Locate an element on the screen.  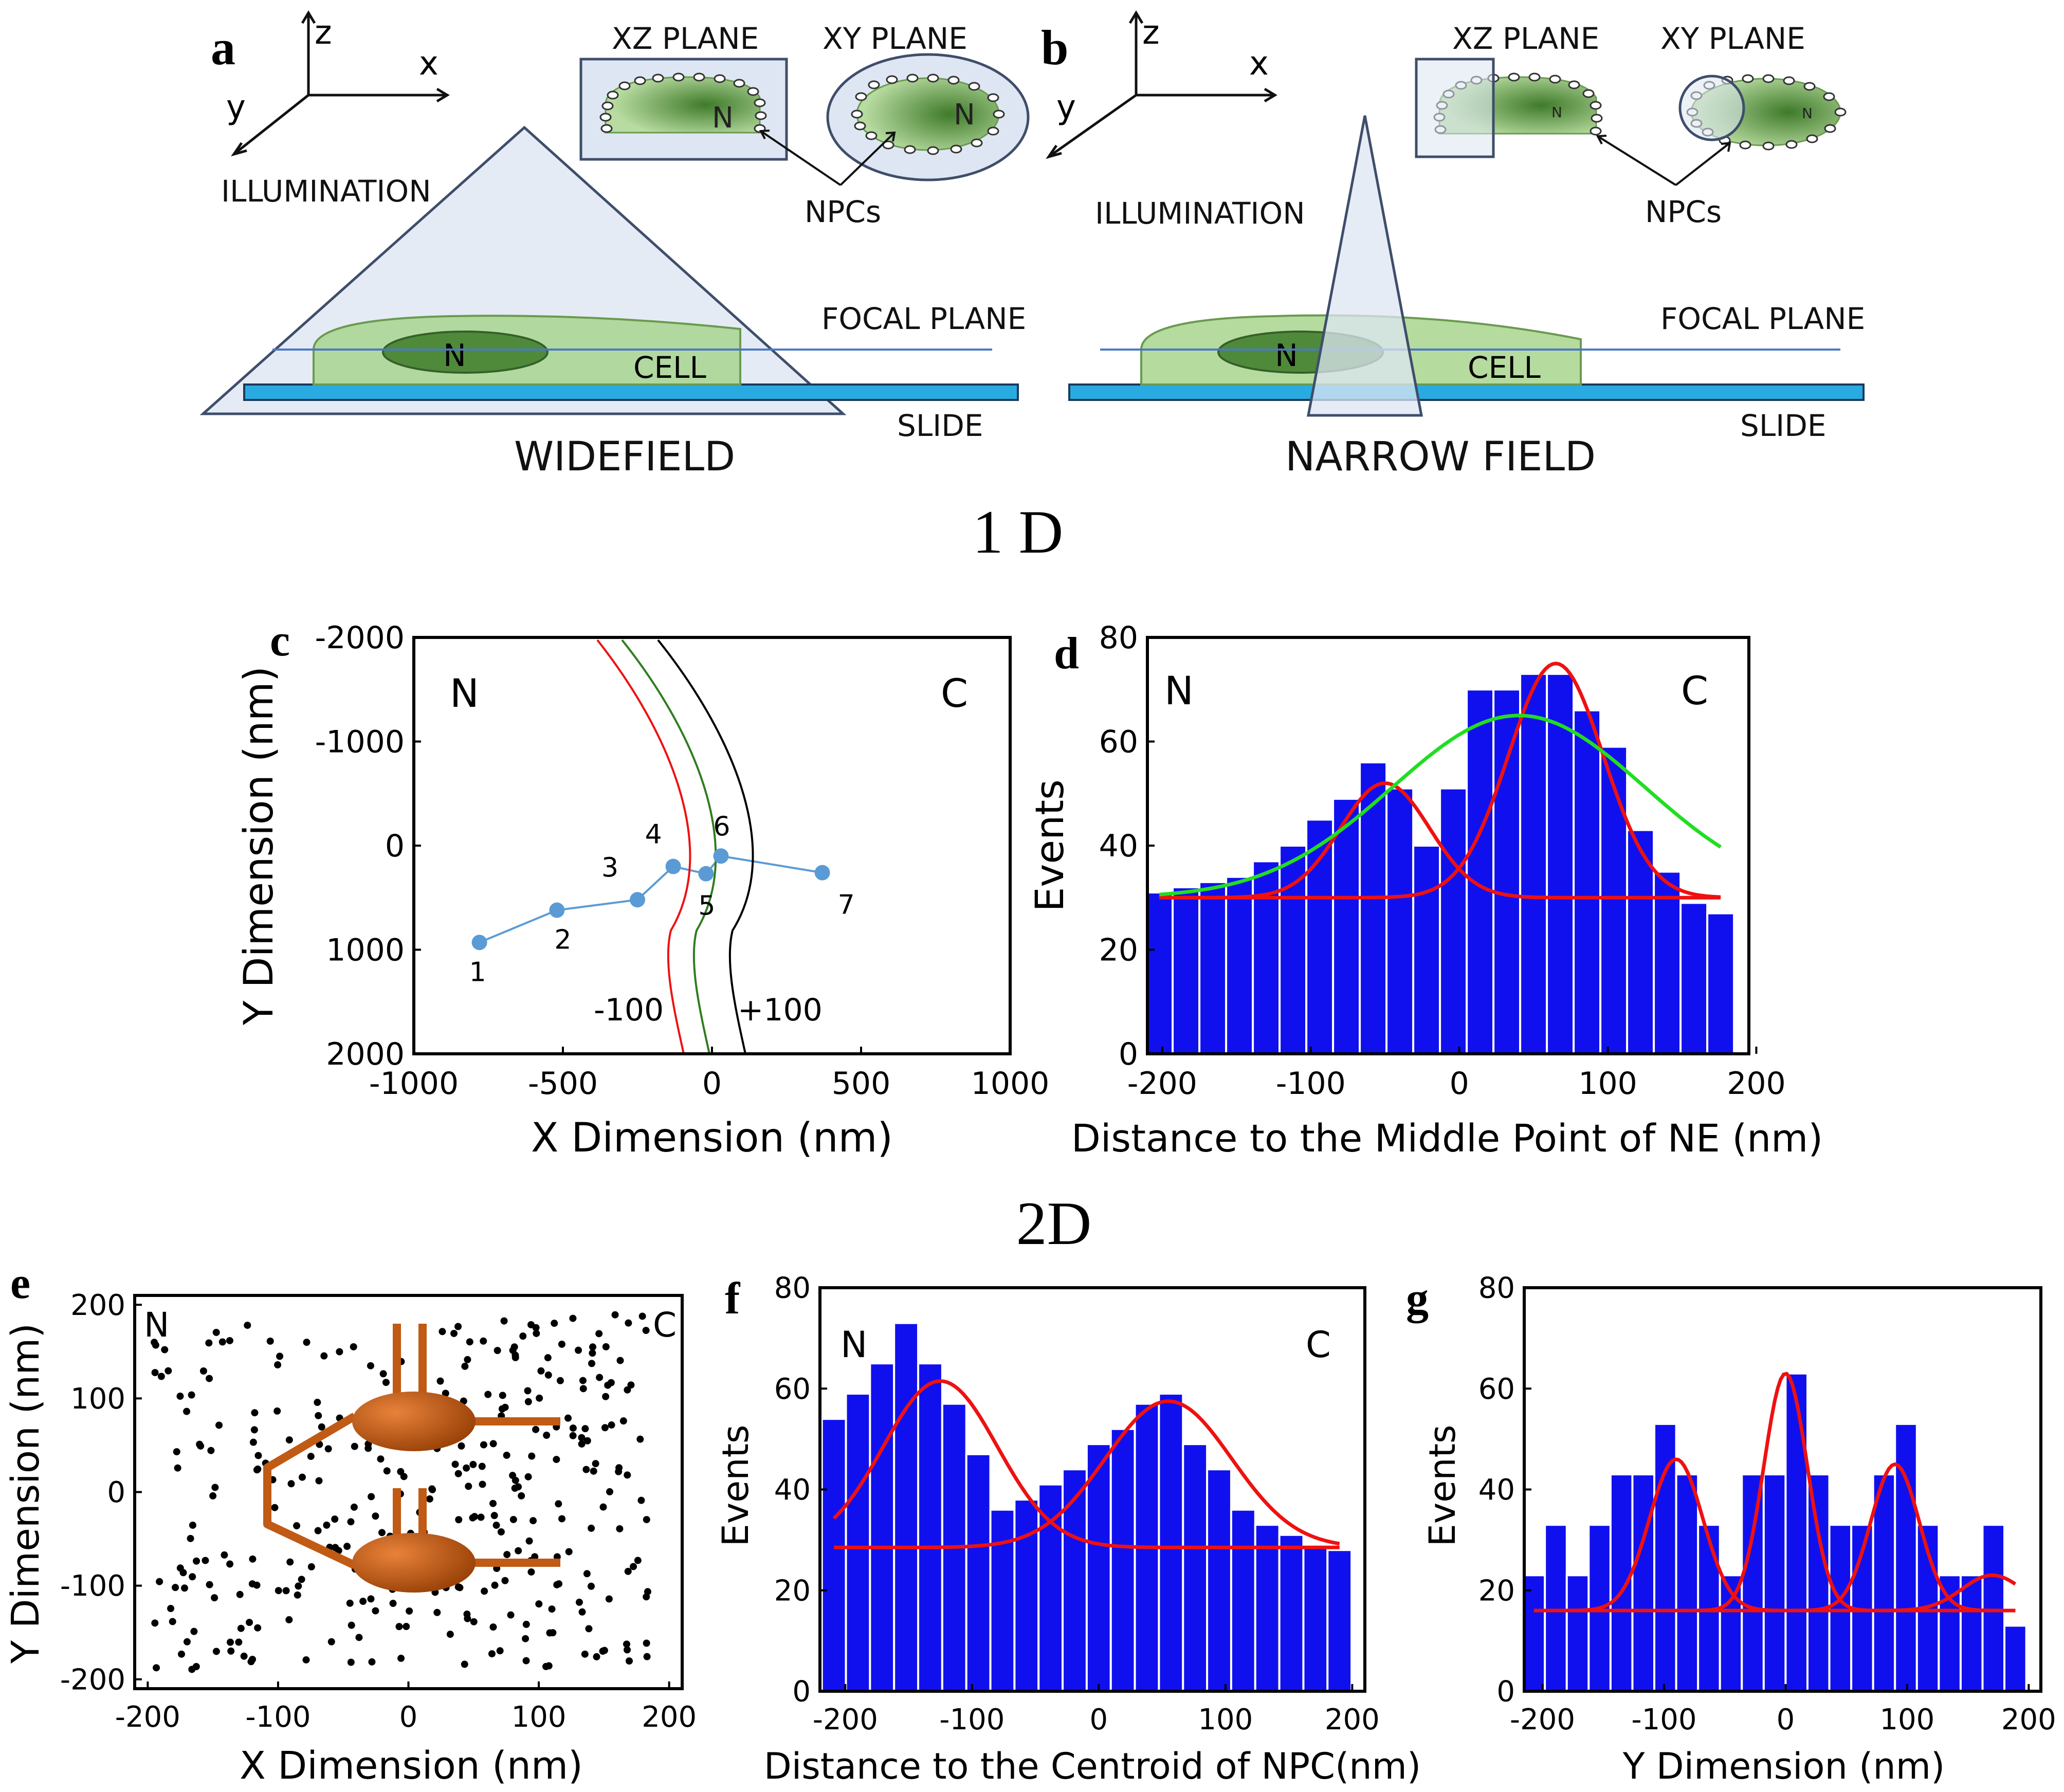
xy-n-label-b: N is located at coordinates (1807, 113).